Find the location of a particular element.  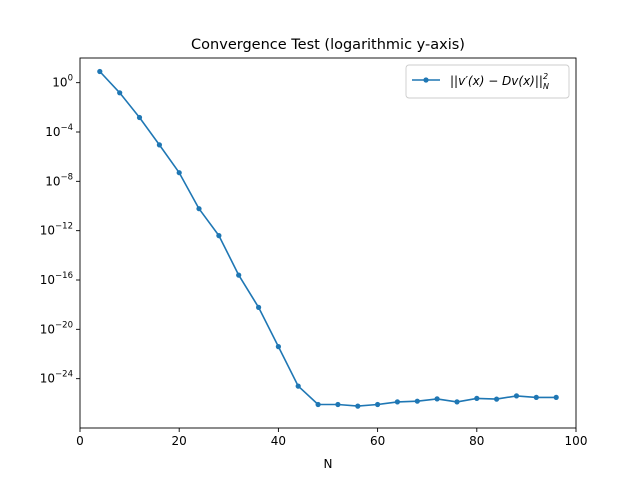

y-tick-label: 10⁻²⁰ is located at coordinates (56, 328).